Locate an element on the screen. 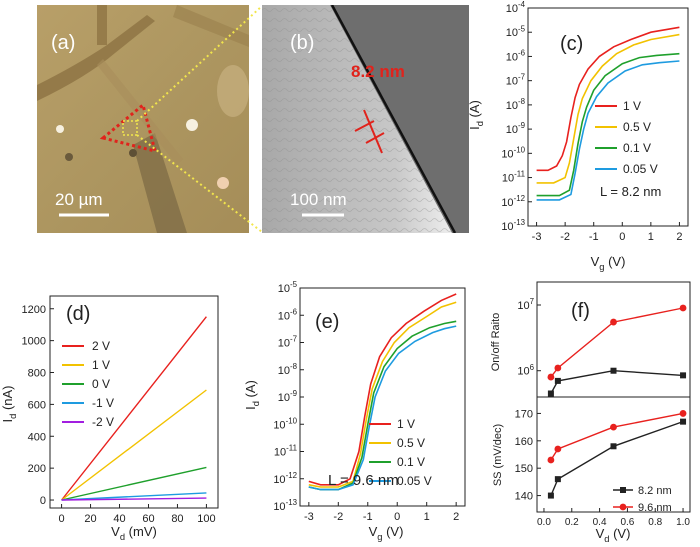  y-tick-label: 107 is located at coordinates (525, 304).